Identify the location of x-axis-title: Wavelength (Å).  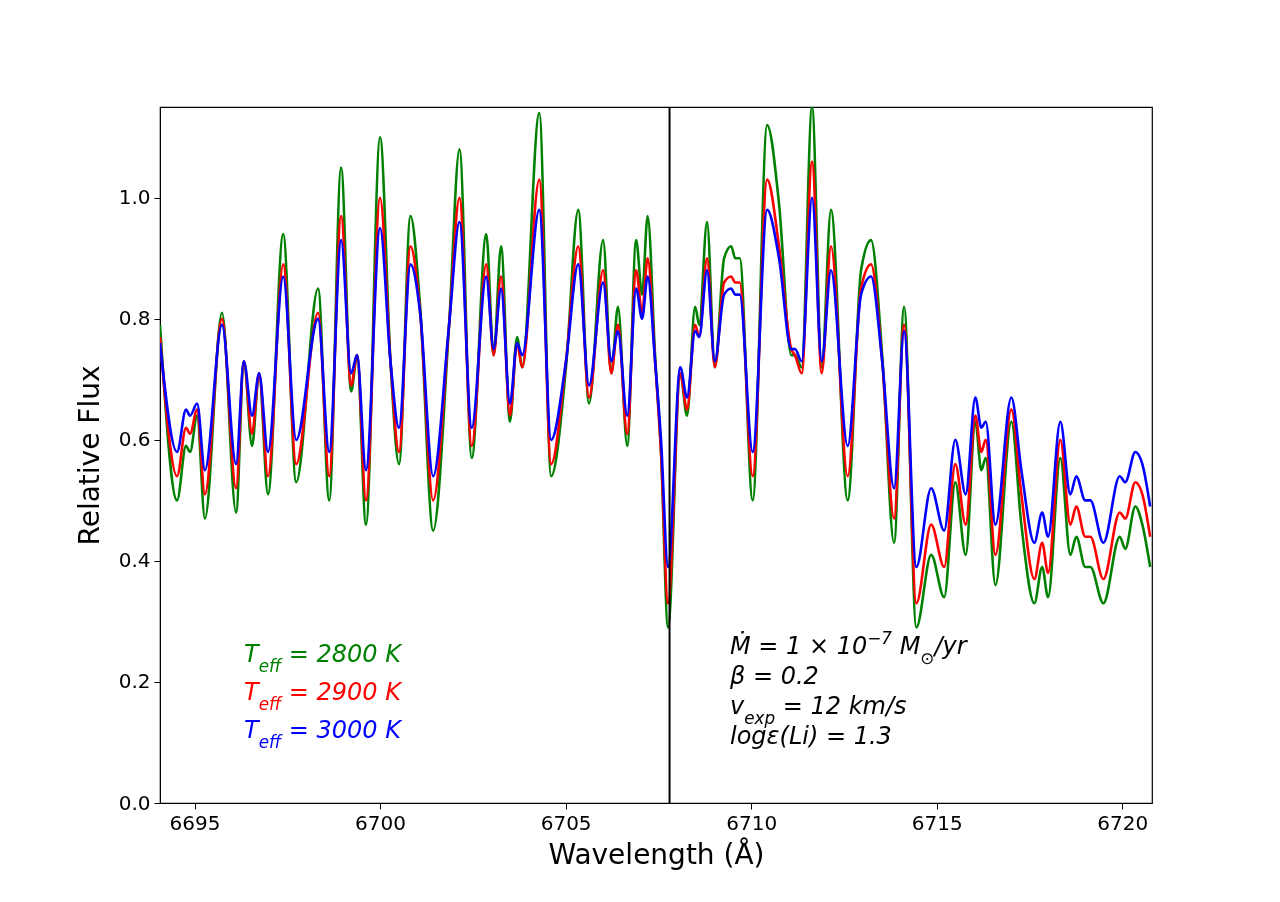
(656, 853).